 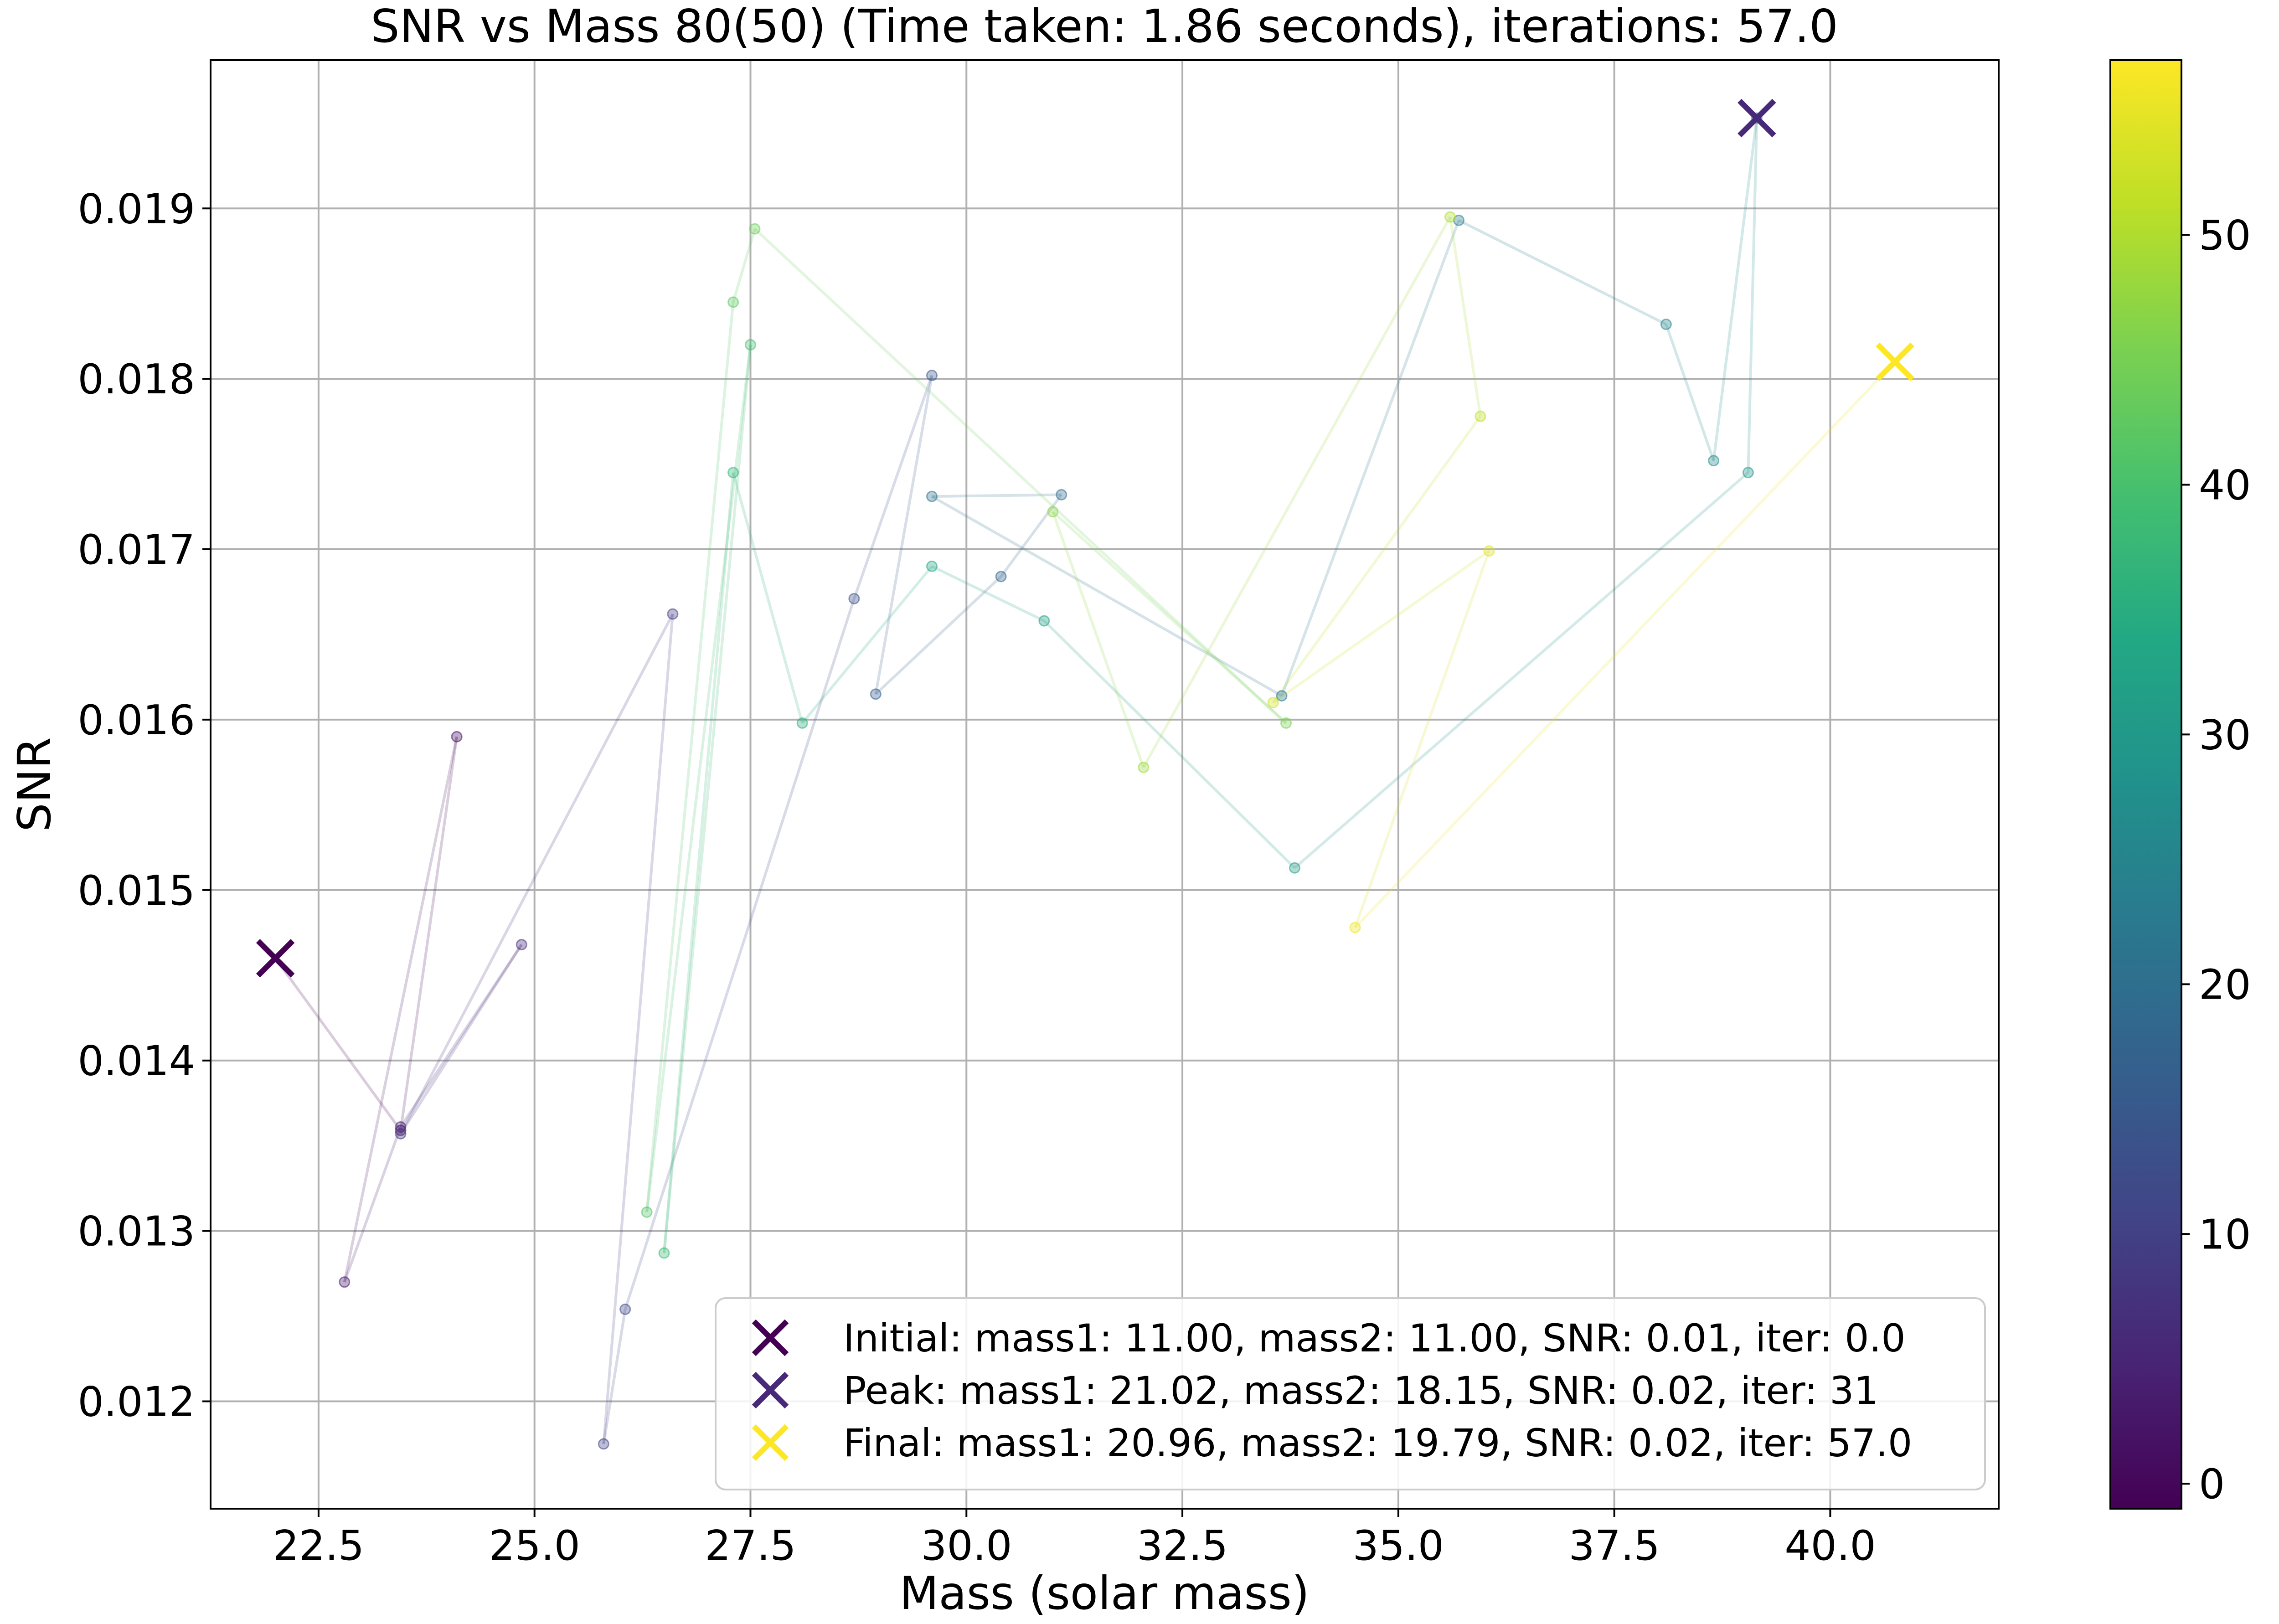 I want to click on y-tick-label: 0.016, so click(x=136, y=720).